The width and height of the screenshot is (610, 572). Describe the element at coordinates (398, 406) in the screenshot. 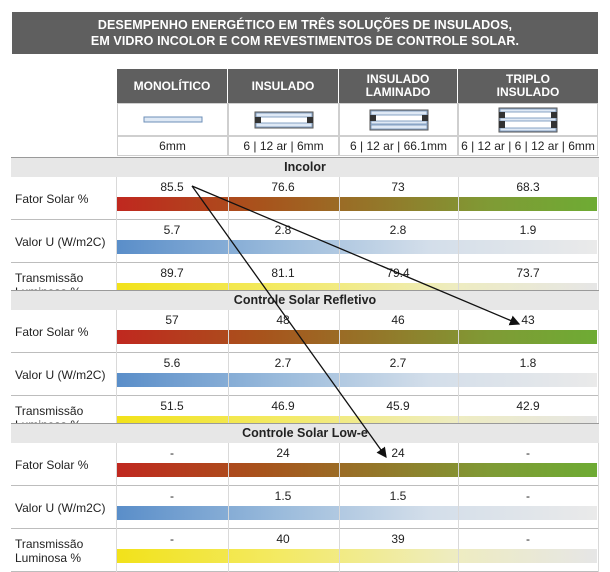

I see `value-cell: 45.9` at that location.